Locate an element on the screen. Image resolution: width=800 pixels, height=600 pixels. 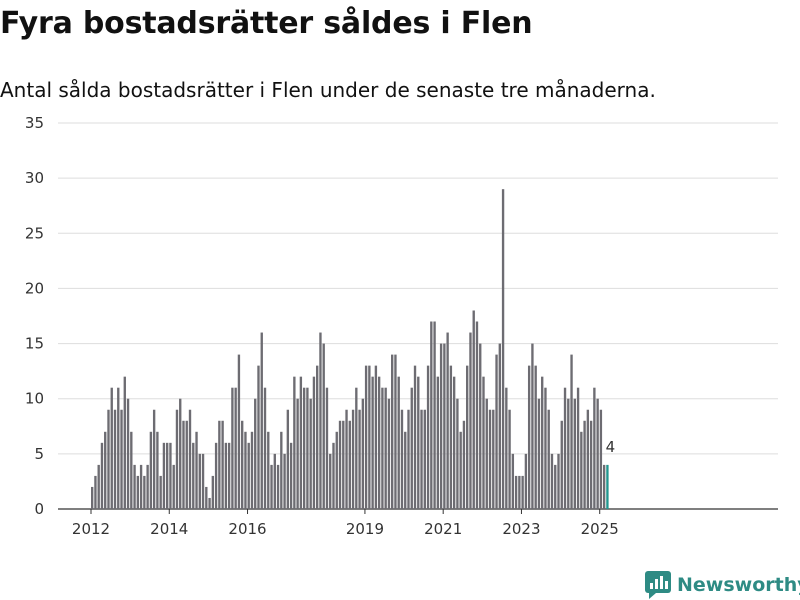
y-tick-label: 20 is located at coordinates (34, 288).